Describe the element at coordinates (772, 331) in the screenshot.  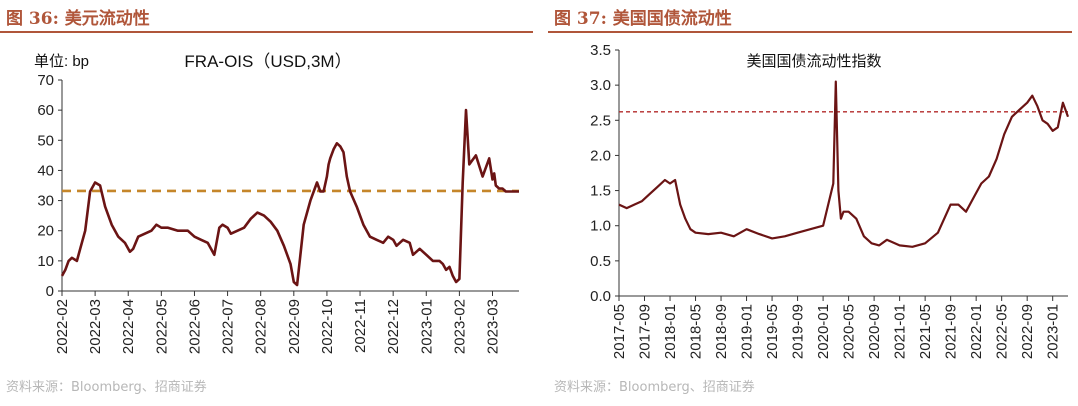
I see `x-tick-label: 2019-05` at that location.